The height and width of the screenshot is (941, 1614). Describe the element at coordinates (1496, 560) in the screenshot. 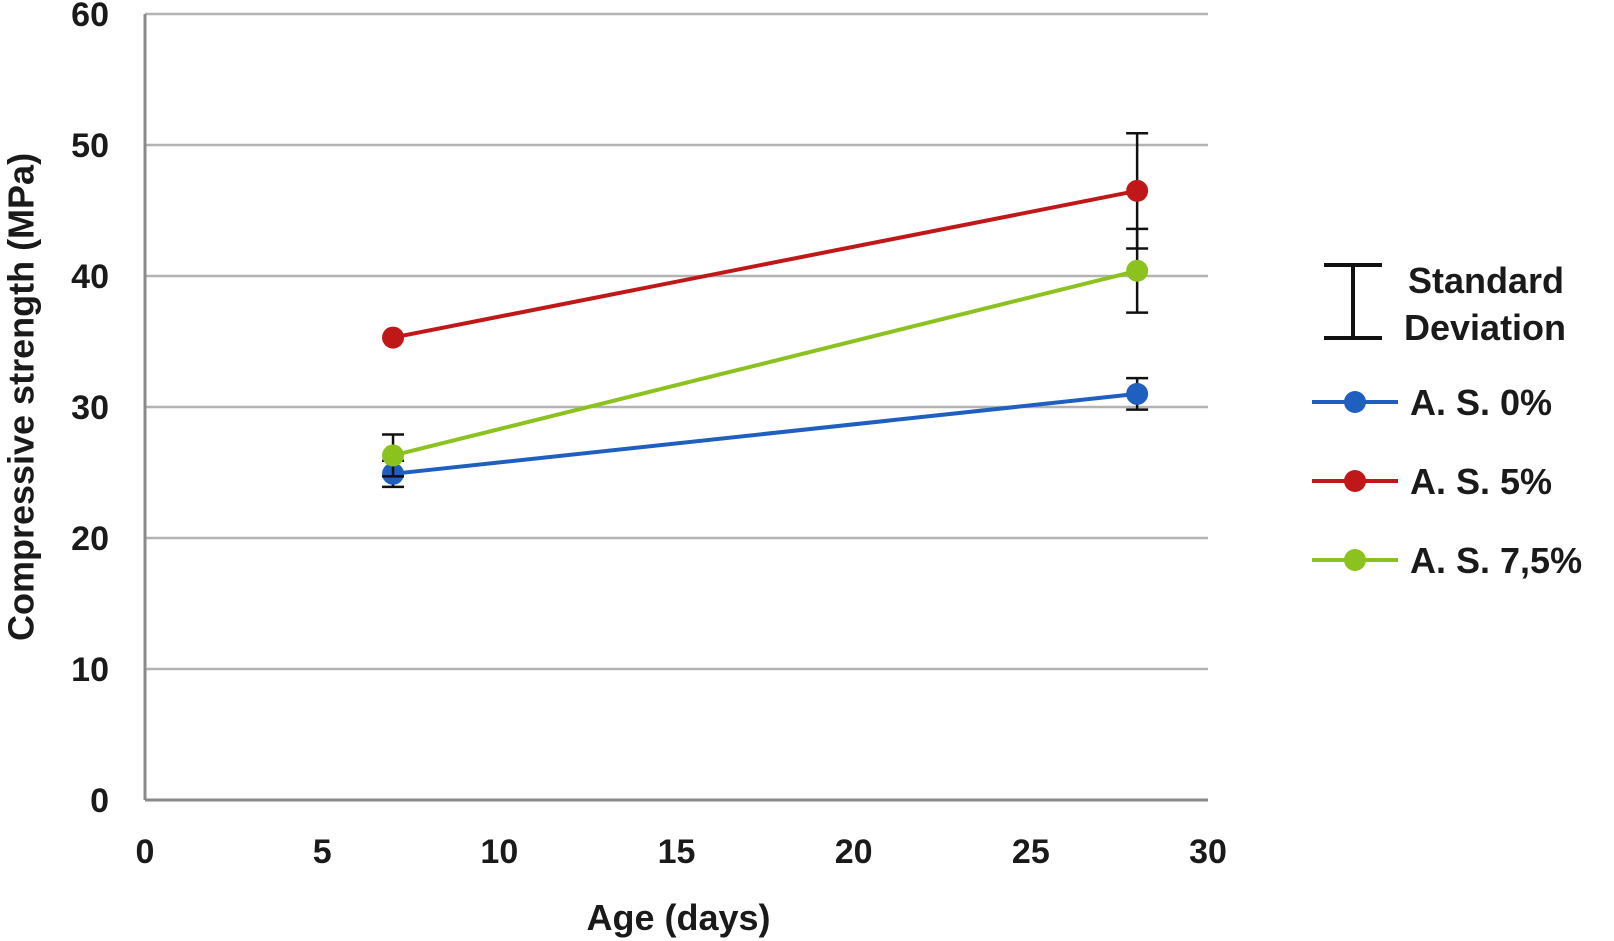

I see `legend-label: A. S. 7,5%` at that location.